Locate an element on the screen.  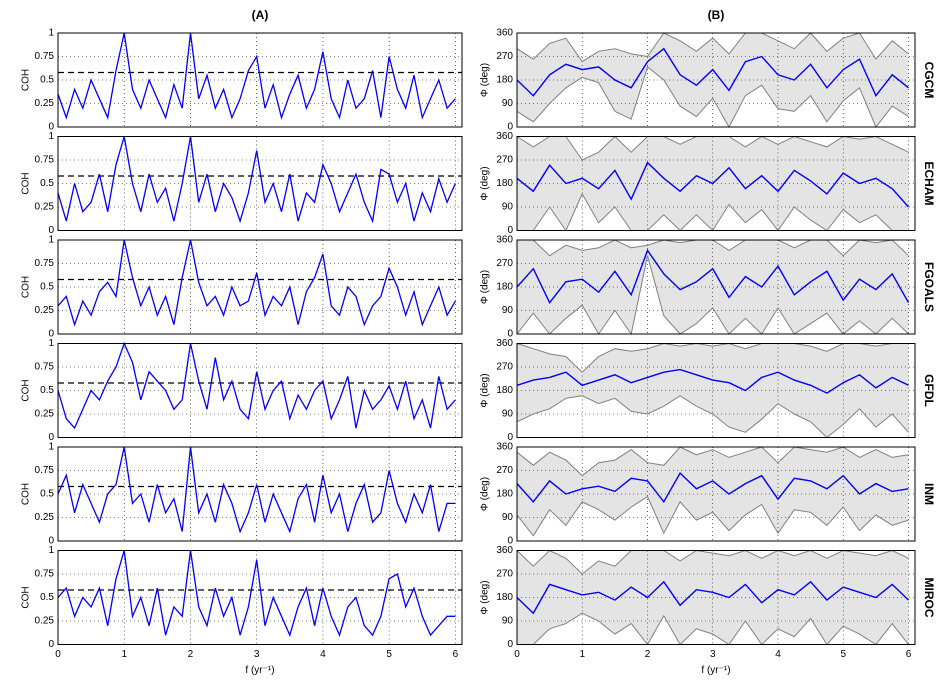
x-tick-label: 4 is located at coordinates (778, 654).